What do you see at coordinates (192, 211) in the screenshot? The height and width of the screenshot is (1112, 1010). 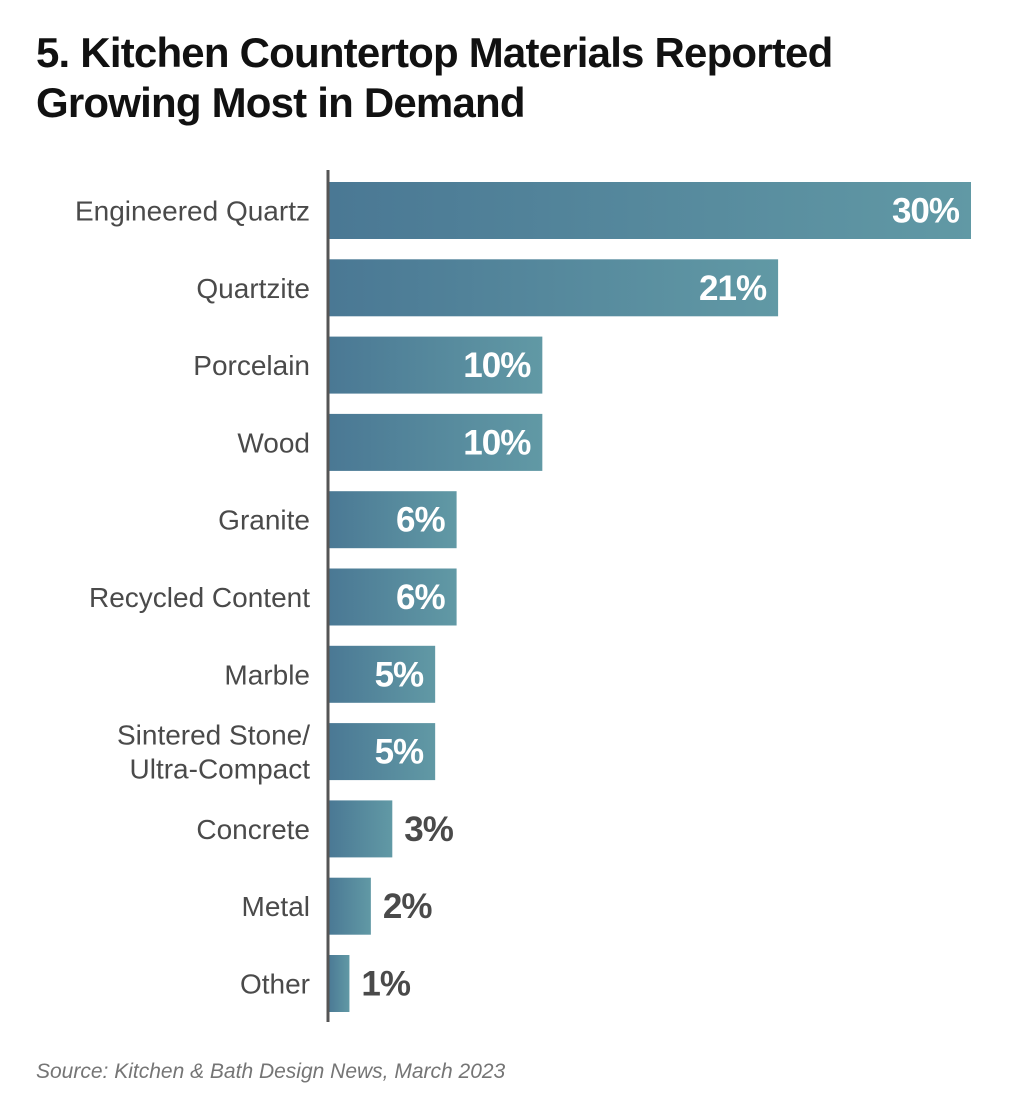 I see `category-label: Engineered Quartz` at bounding box center [192, 211].